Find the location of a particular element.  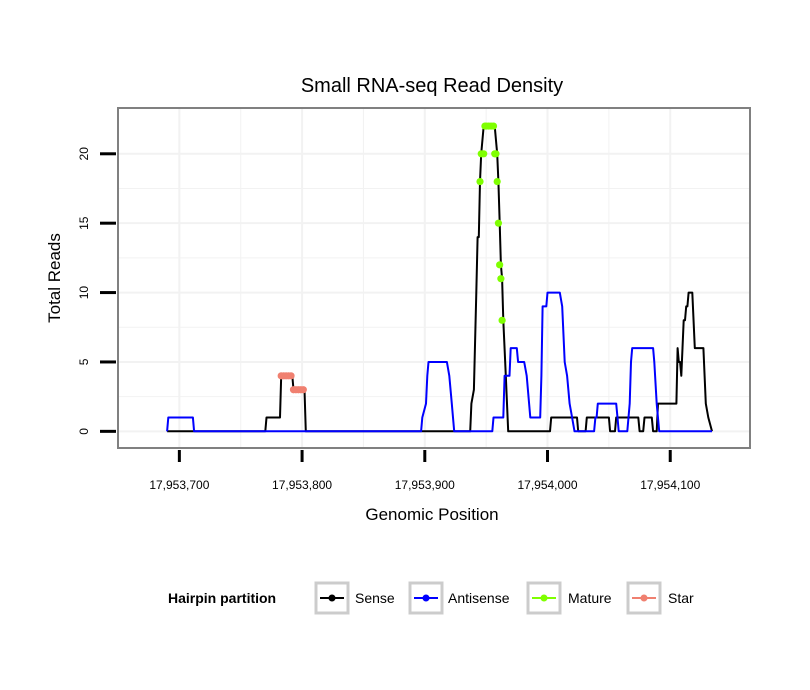

x-tick-label: 17,953,700 is located at coordinates (179, 485).